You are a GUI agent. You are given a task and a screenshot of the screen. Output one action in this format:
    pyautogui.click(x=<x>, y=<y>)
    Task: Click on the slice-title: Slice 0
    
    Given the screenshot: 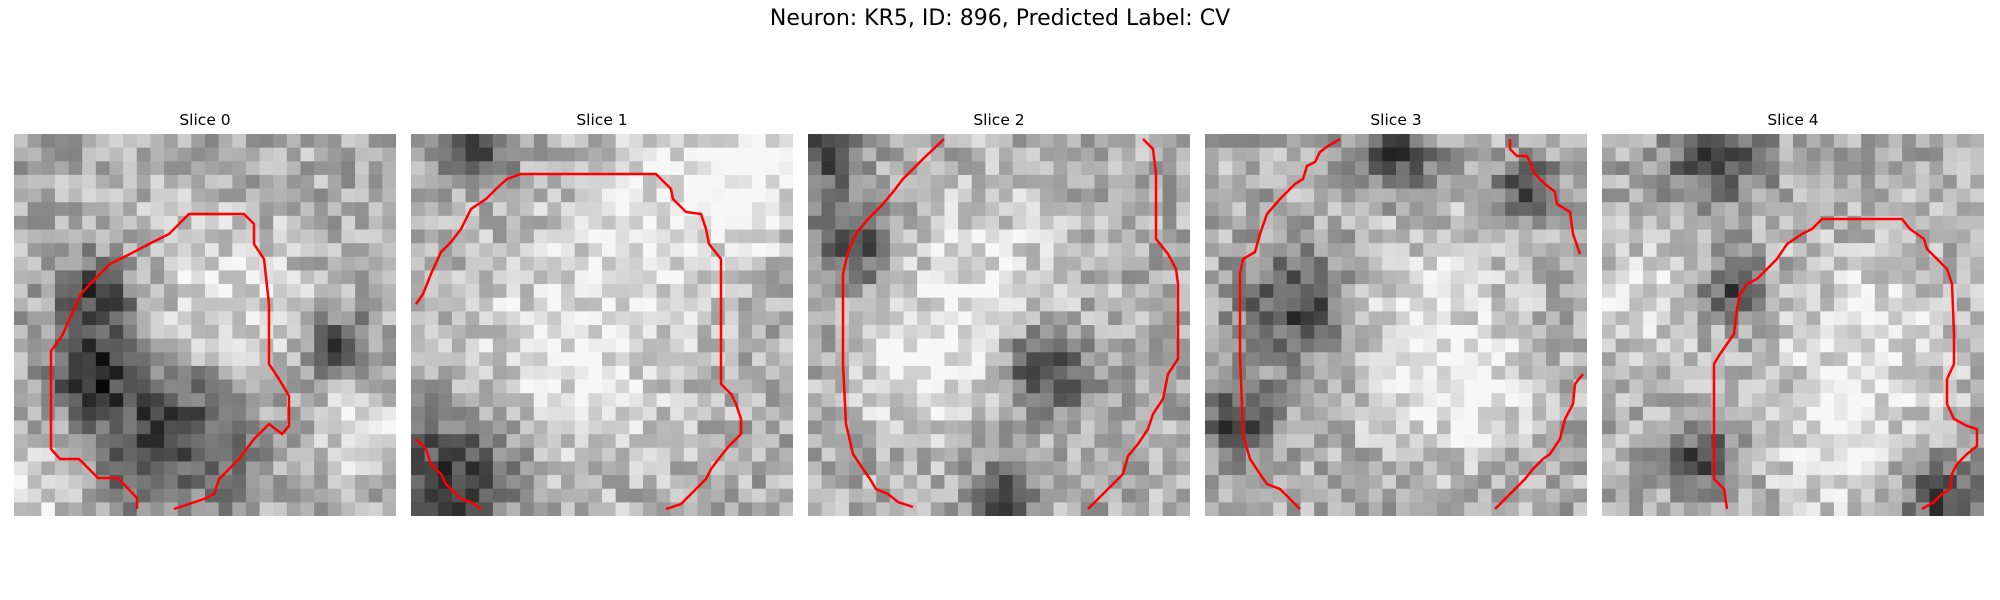 What is the action you would take?
    pyautogui.click(x=205, y=120)
    